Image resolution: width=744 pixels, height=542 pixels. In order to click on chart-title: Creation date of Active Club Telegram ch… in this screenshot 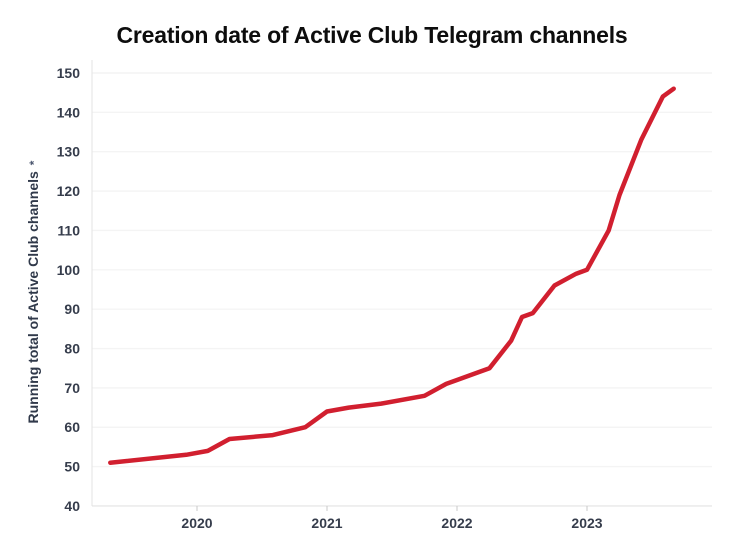, I will do `click(372, 35)`.